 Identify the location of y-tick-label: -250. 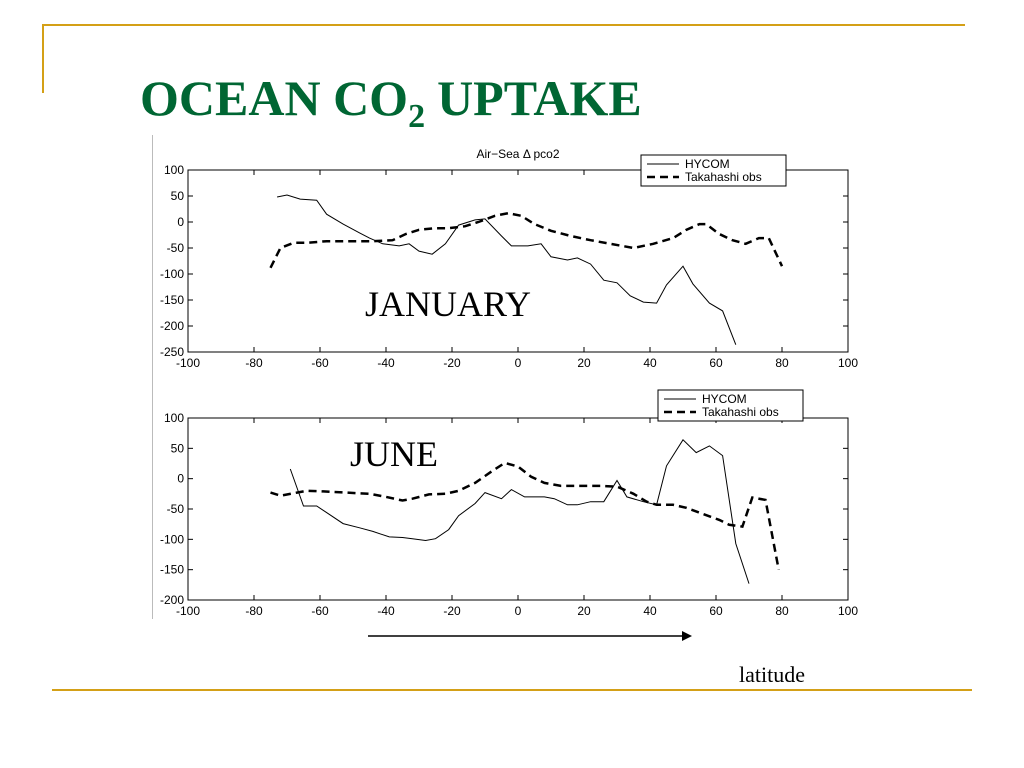
(172, 352).